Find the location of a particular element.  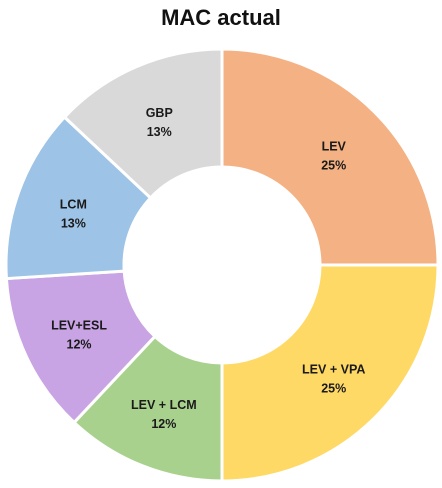

slice-category-label: LCM is located at coordinates (73, 204).